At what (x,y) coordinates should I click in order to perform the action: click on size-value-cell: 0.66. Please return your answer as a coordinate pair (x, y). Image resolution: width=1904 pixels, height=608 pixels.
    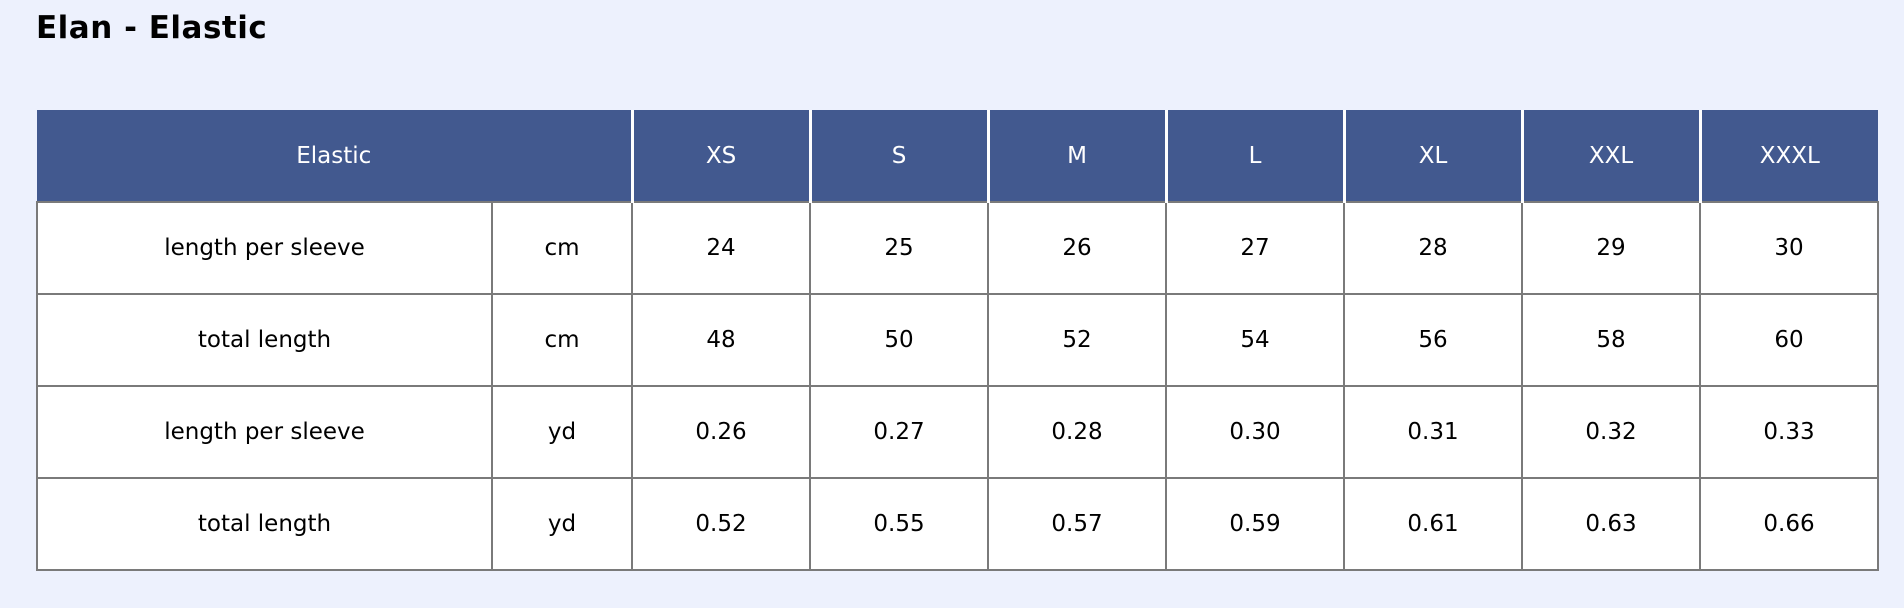
    Looking at the image, I should click on (1789, 524).